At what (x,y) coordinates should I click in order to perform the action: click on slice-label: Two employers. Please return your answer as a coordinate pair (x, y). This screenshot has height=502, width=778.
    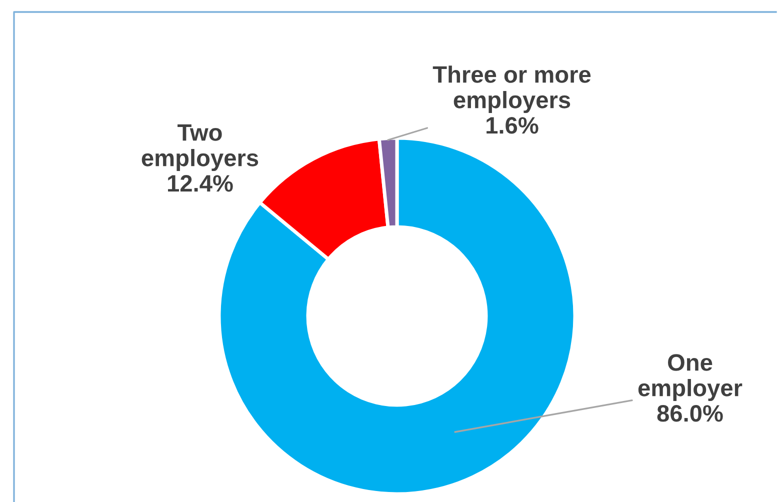
    Looking at the image, I should click on (200, 148).